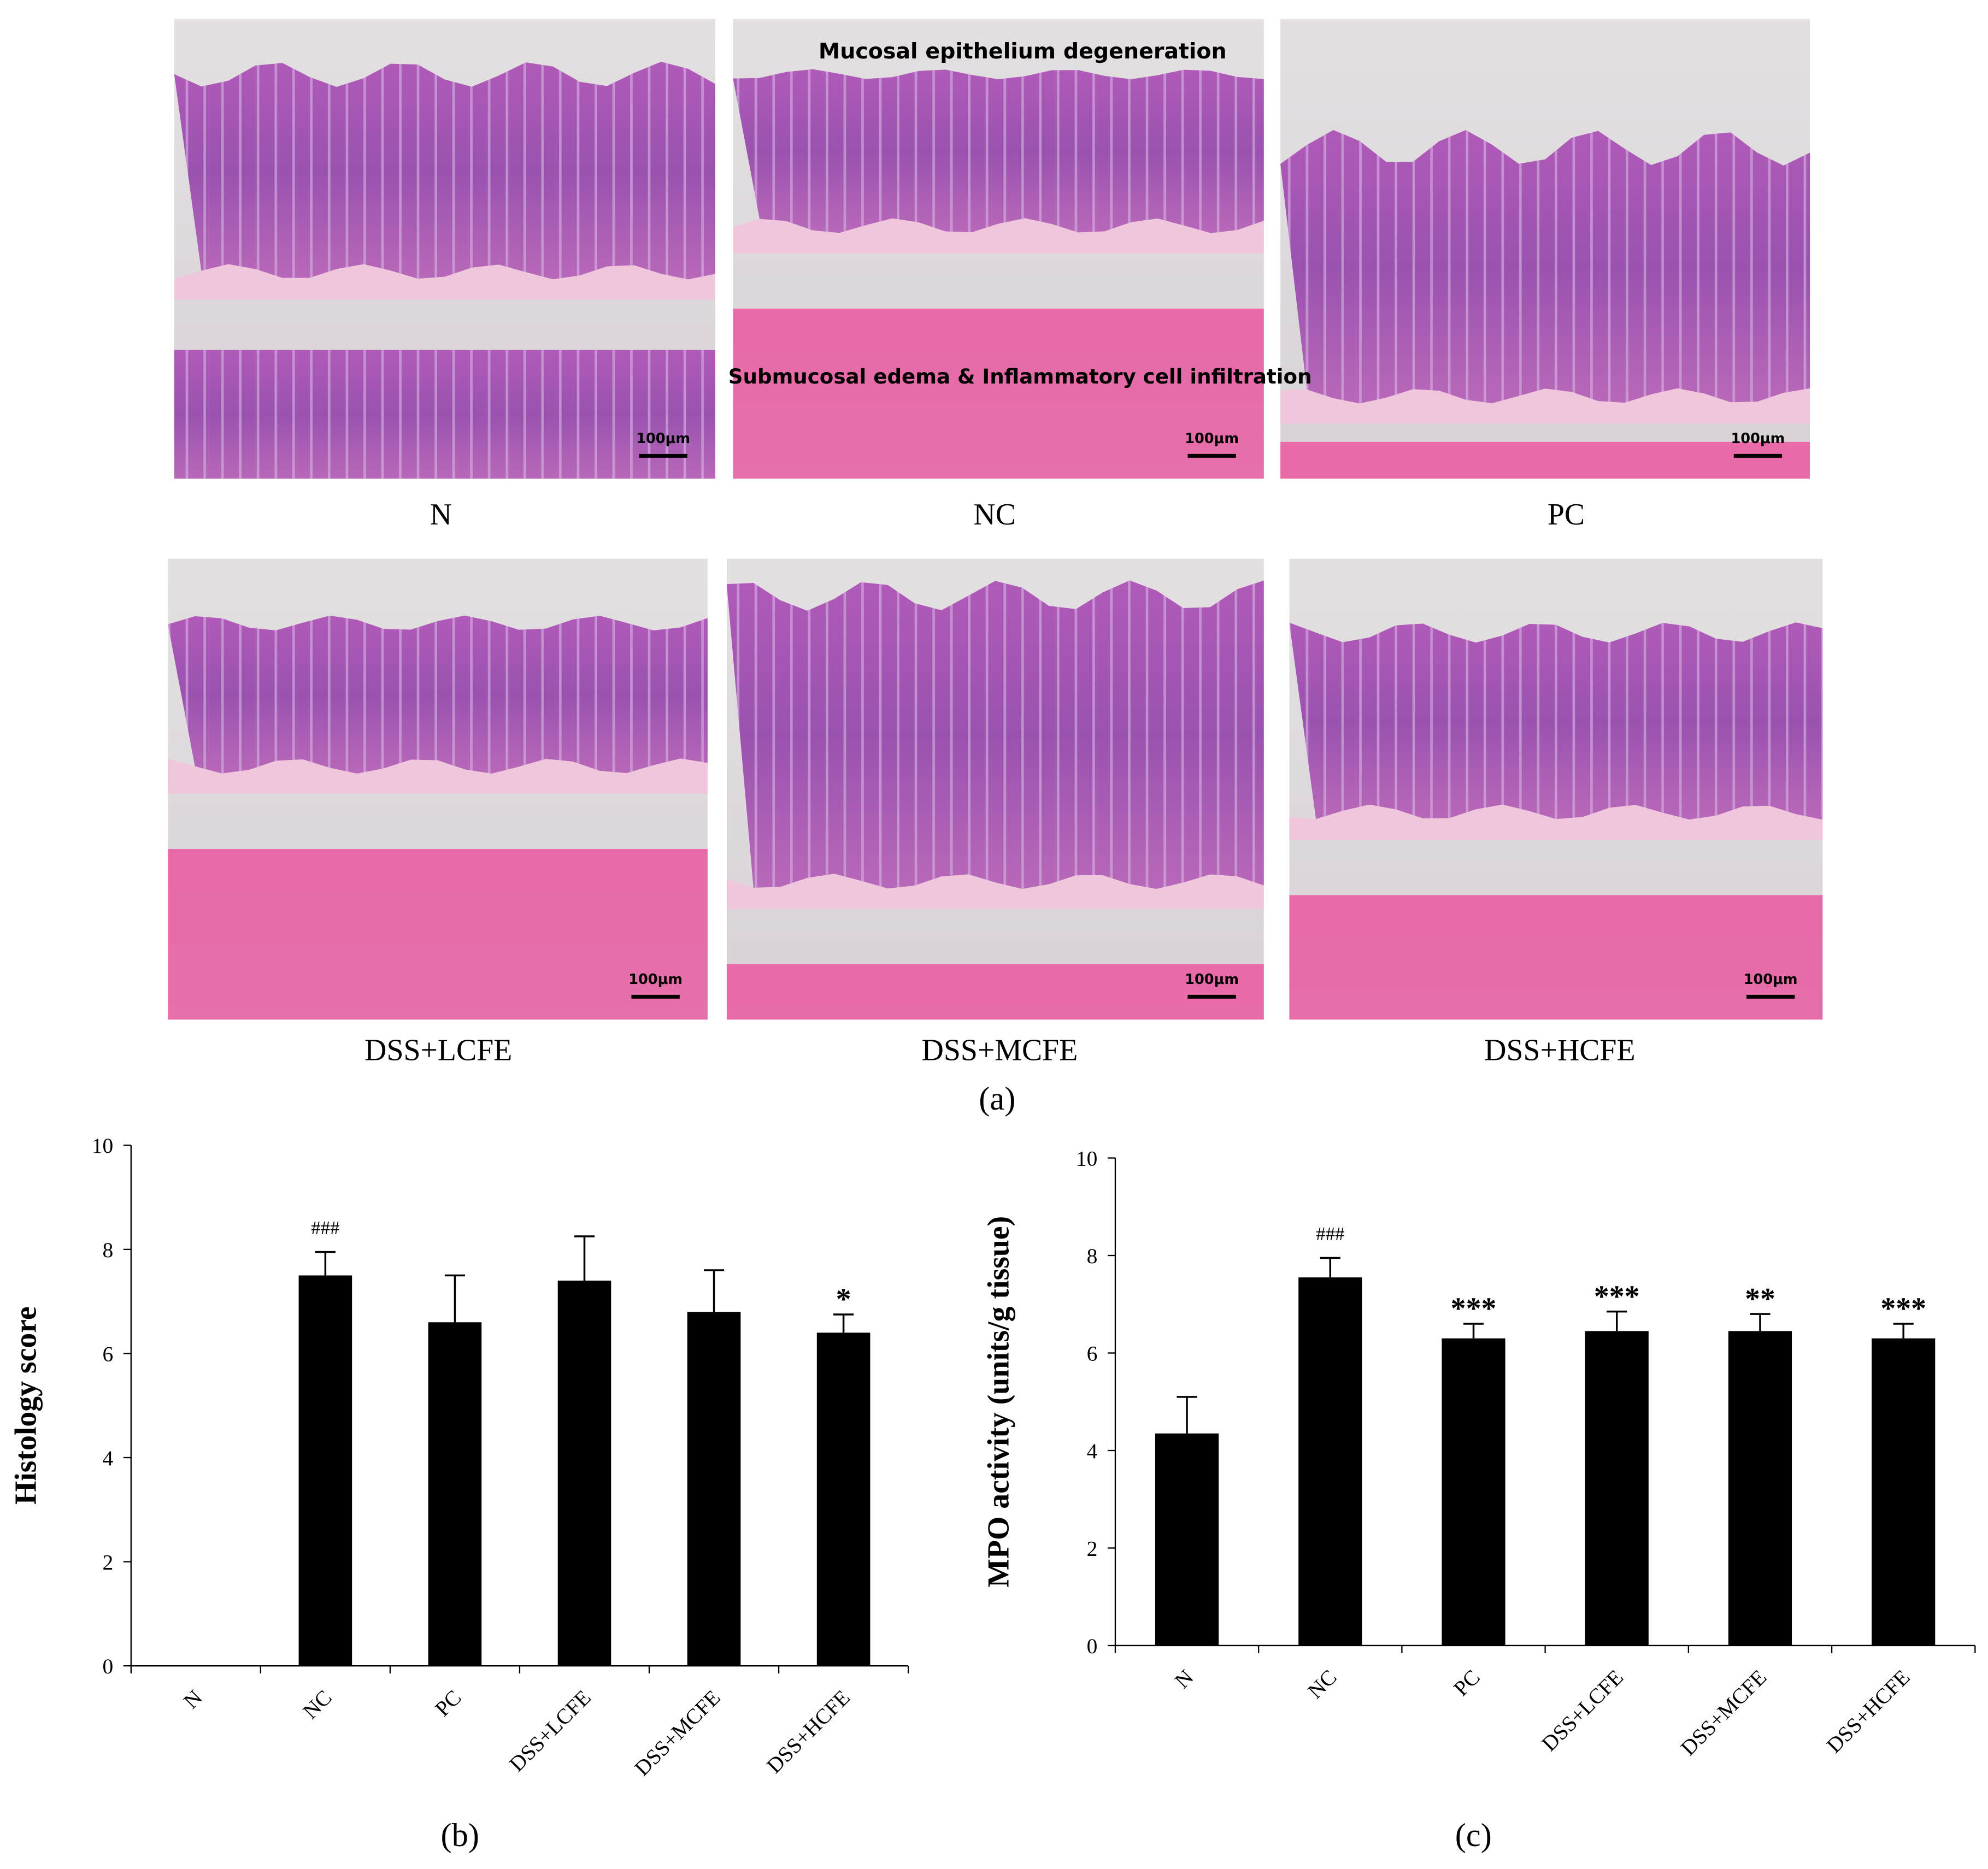 This screenshot has width=1988, height=1869. Describe the element at coordinates (1023, 51) in the screenshot. I see `annotation: Mucosal epithelium degeneration` at that location.